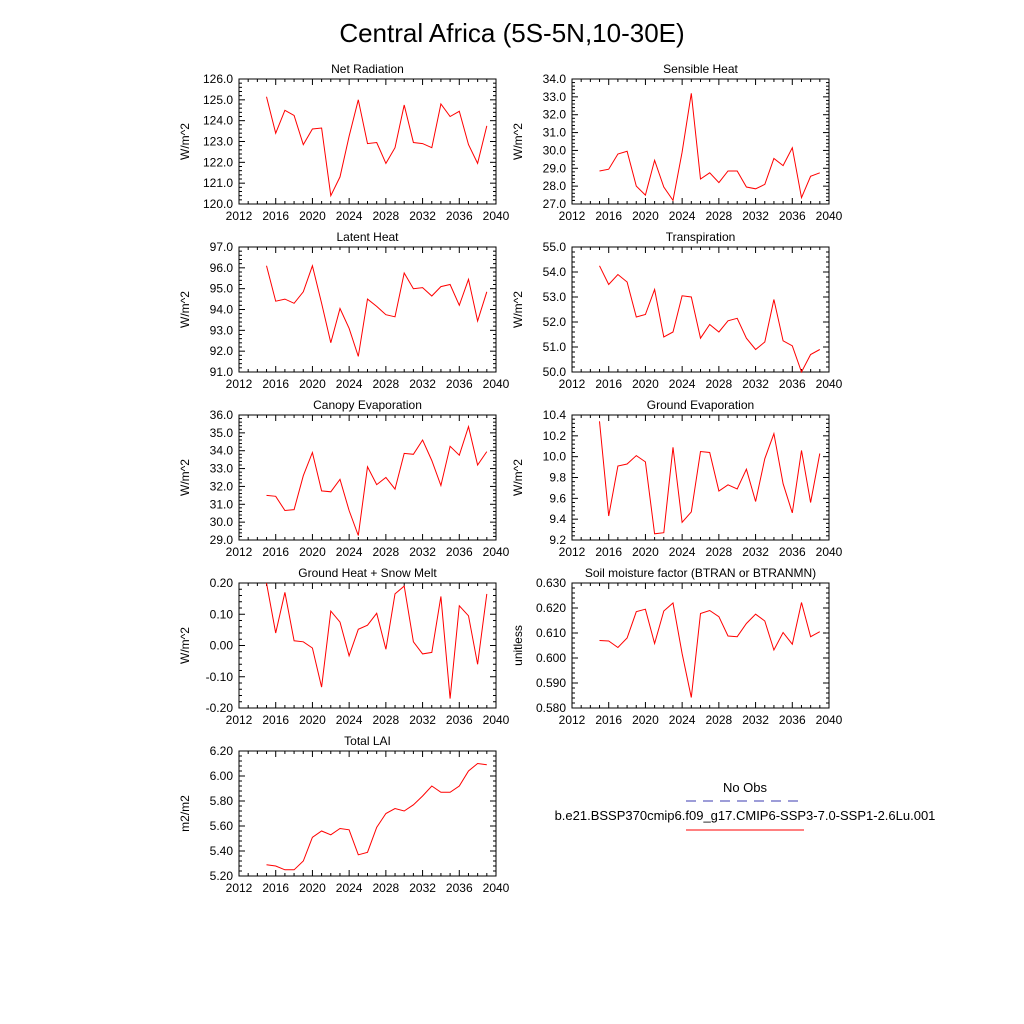  Describe the element at coordinates (222, 826) in the screenshot. I see `y-tick-label: 5.60` at that location.